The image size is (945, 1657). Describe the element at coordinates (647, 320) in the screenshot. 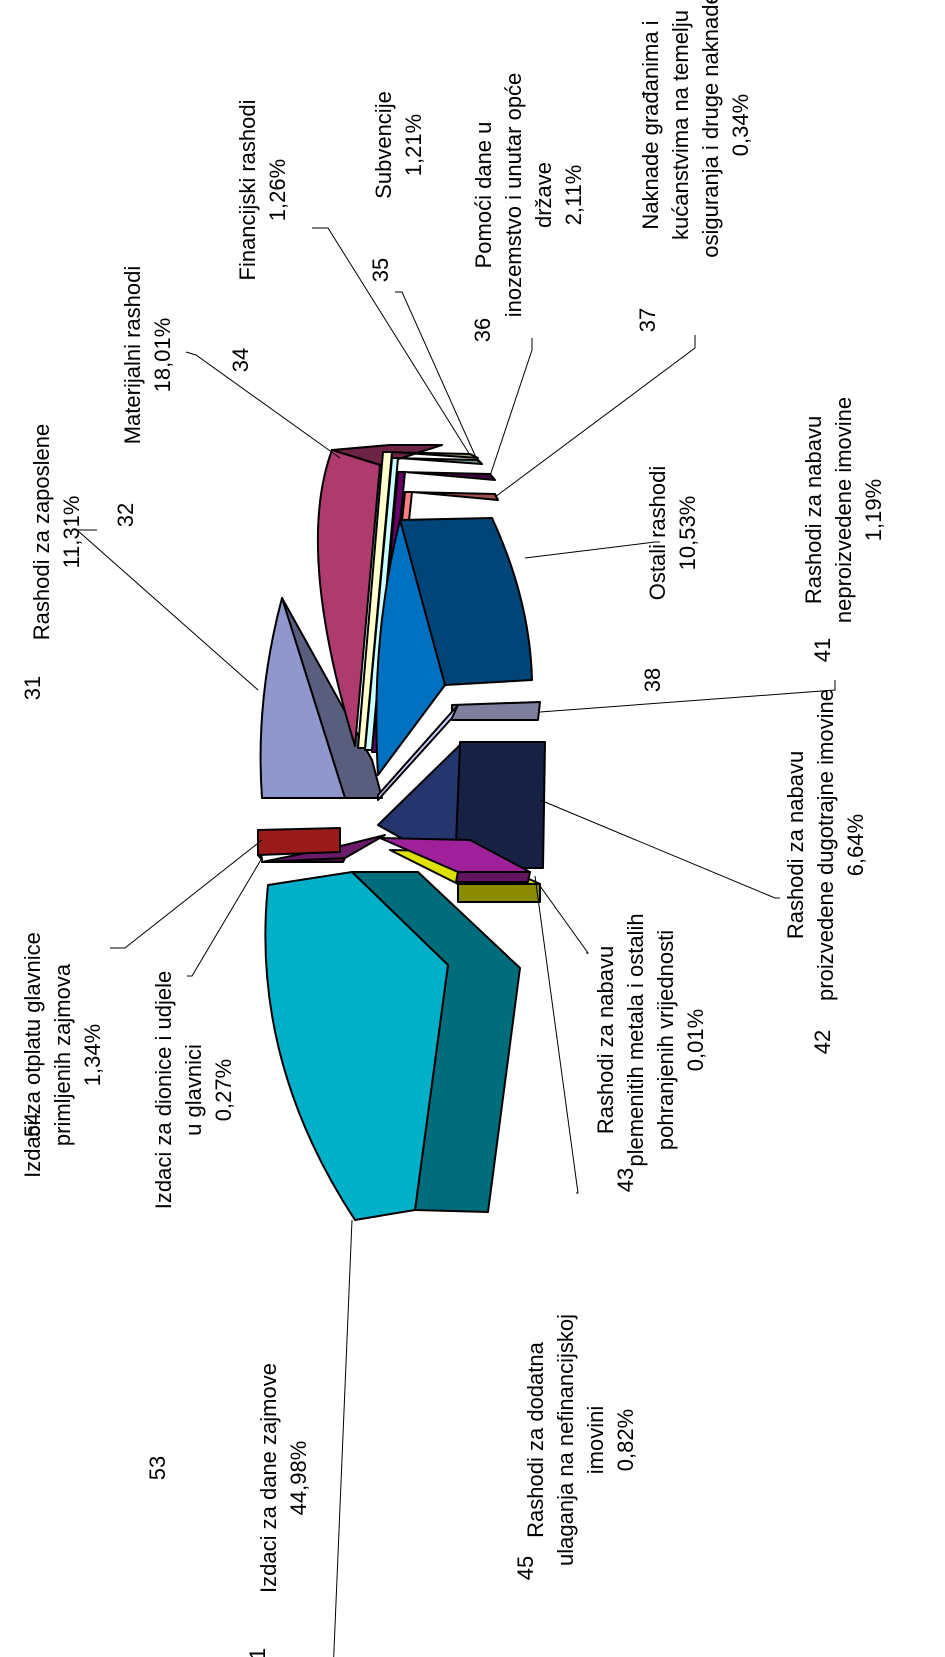

I see `slice-code-37: 37` at that location.